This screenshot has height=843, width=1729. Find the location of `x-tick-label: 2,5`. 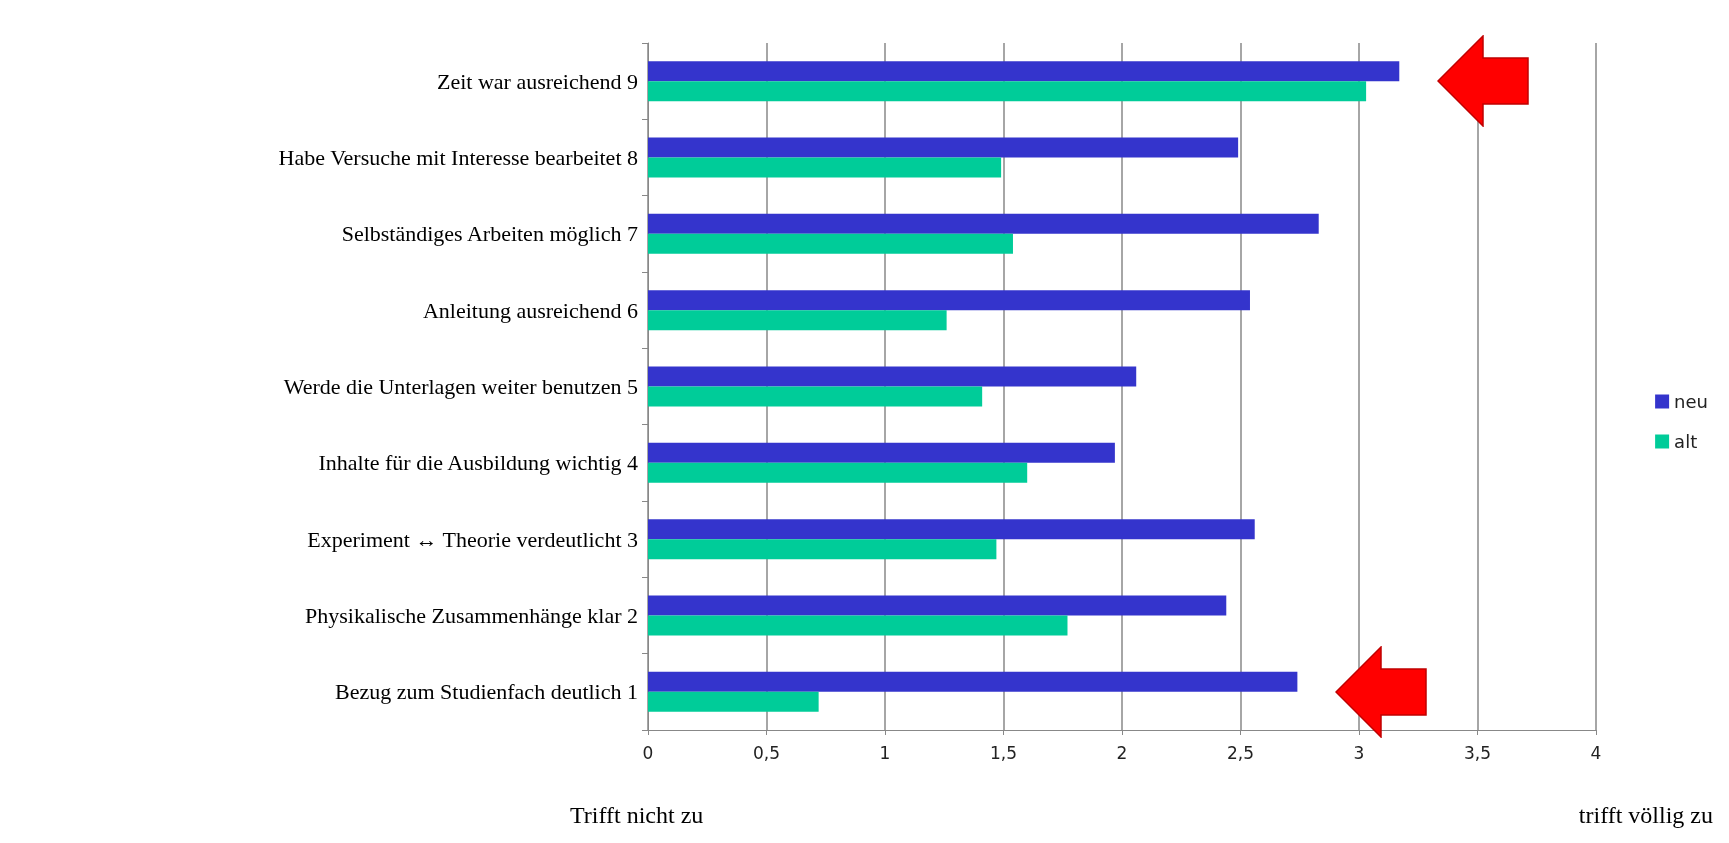

x-tick-label: 2,5 is located at coordinates (1240, 752).